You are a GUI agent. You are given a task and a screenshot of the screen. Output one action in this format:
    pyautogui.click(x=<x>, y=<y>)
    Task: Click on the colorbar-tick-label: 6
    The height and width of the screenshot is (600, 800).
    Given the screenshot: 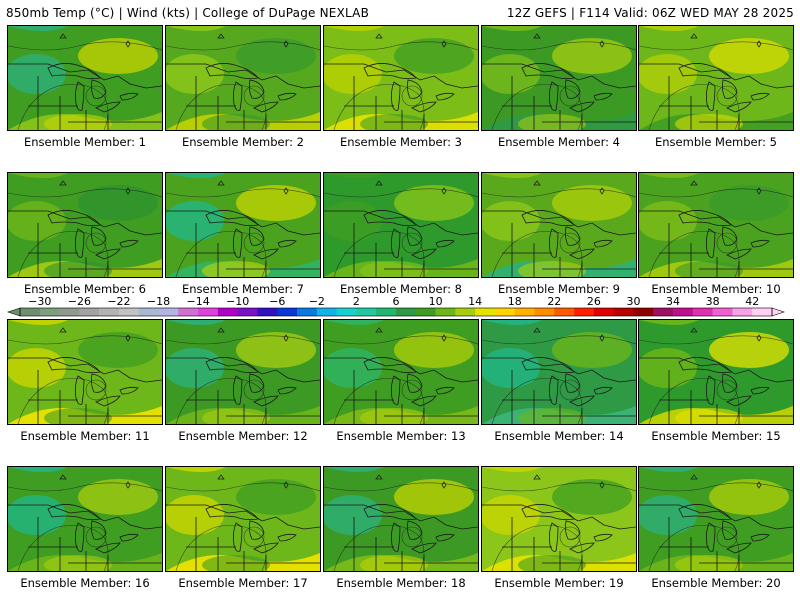 What is the action you would take?
    pyautogui.click(x=396, y=301)
    